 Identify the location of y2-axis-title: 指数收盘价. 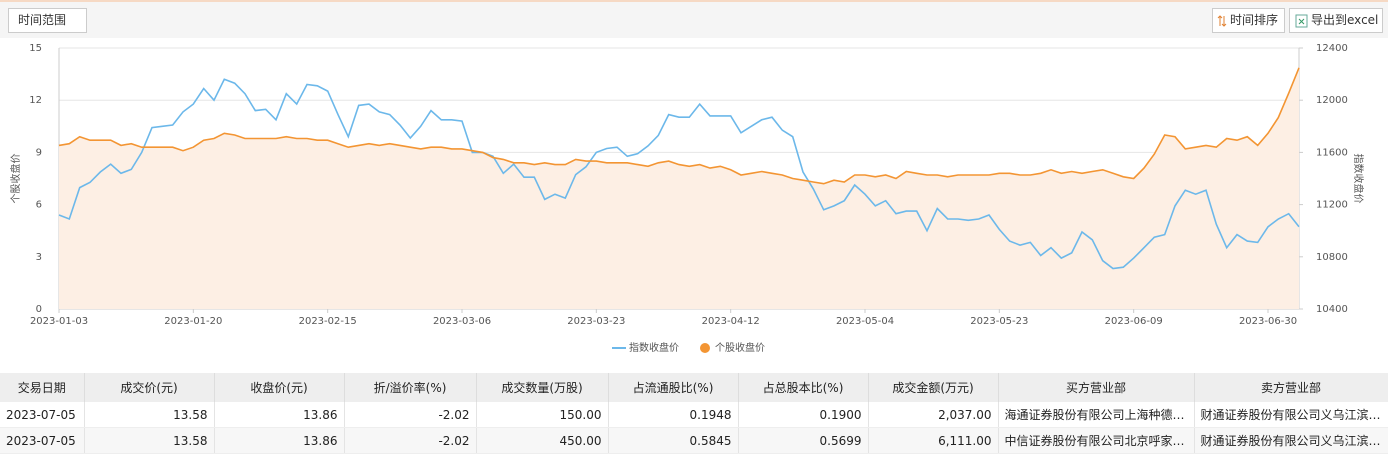
(1358, 179).